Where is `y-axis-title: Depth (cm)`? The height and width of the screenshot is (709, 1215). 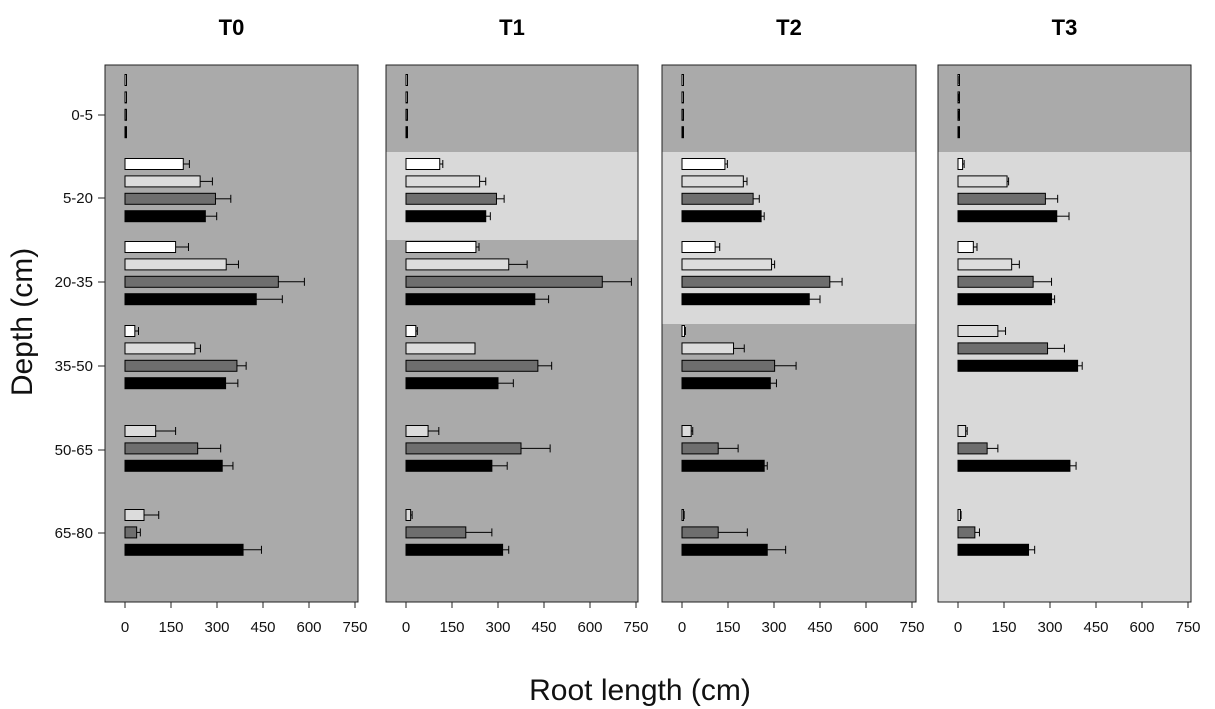
y-axis-title: Depth (cm) is located at coordinates (22, 322).